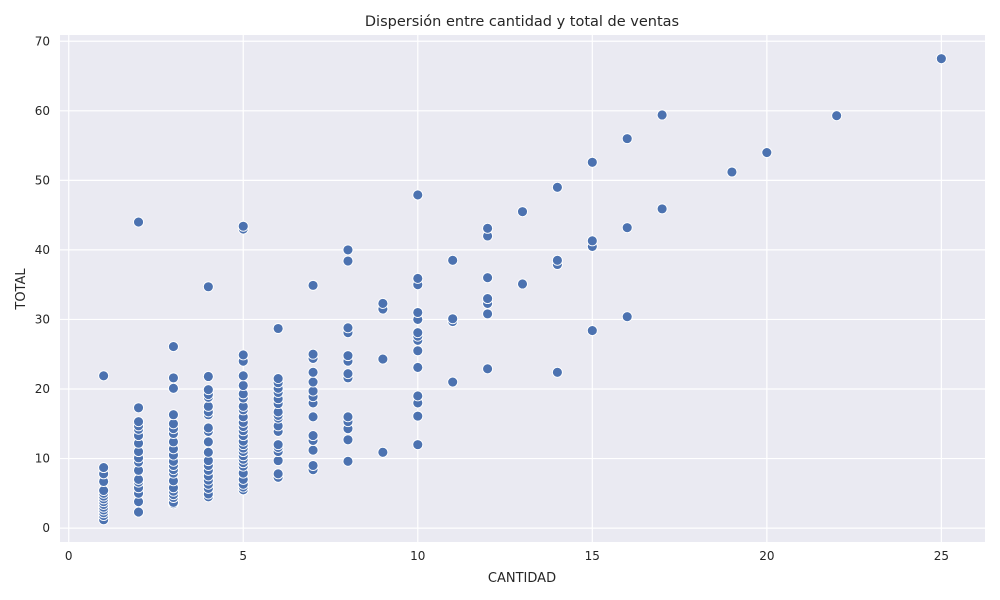  I want to click on y-tick-label: 60, so click(42, 111).